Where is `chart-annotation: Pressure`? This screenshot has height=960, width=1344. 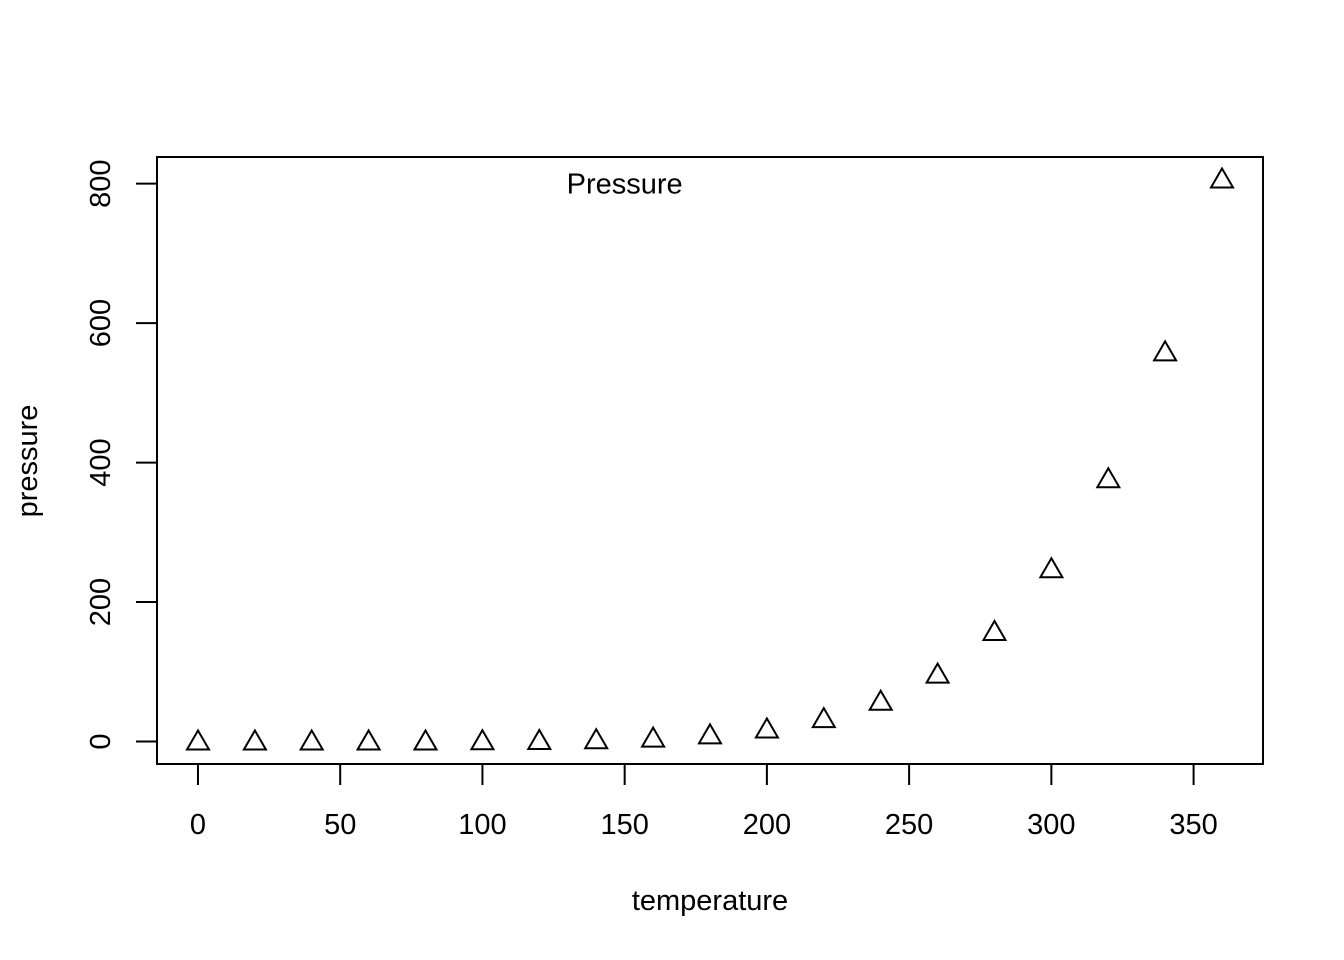
chart-annotation: Pressure is located at coordinates (625, 185).